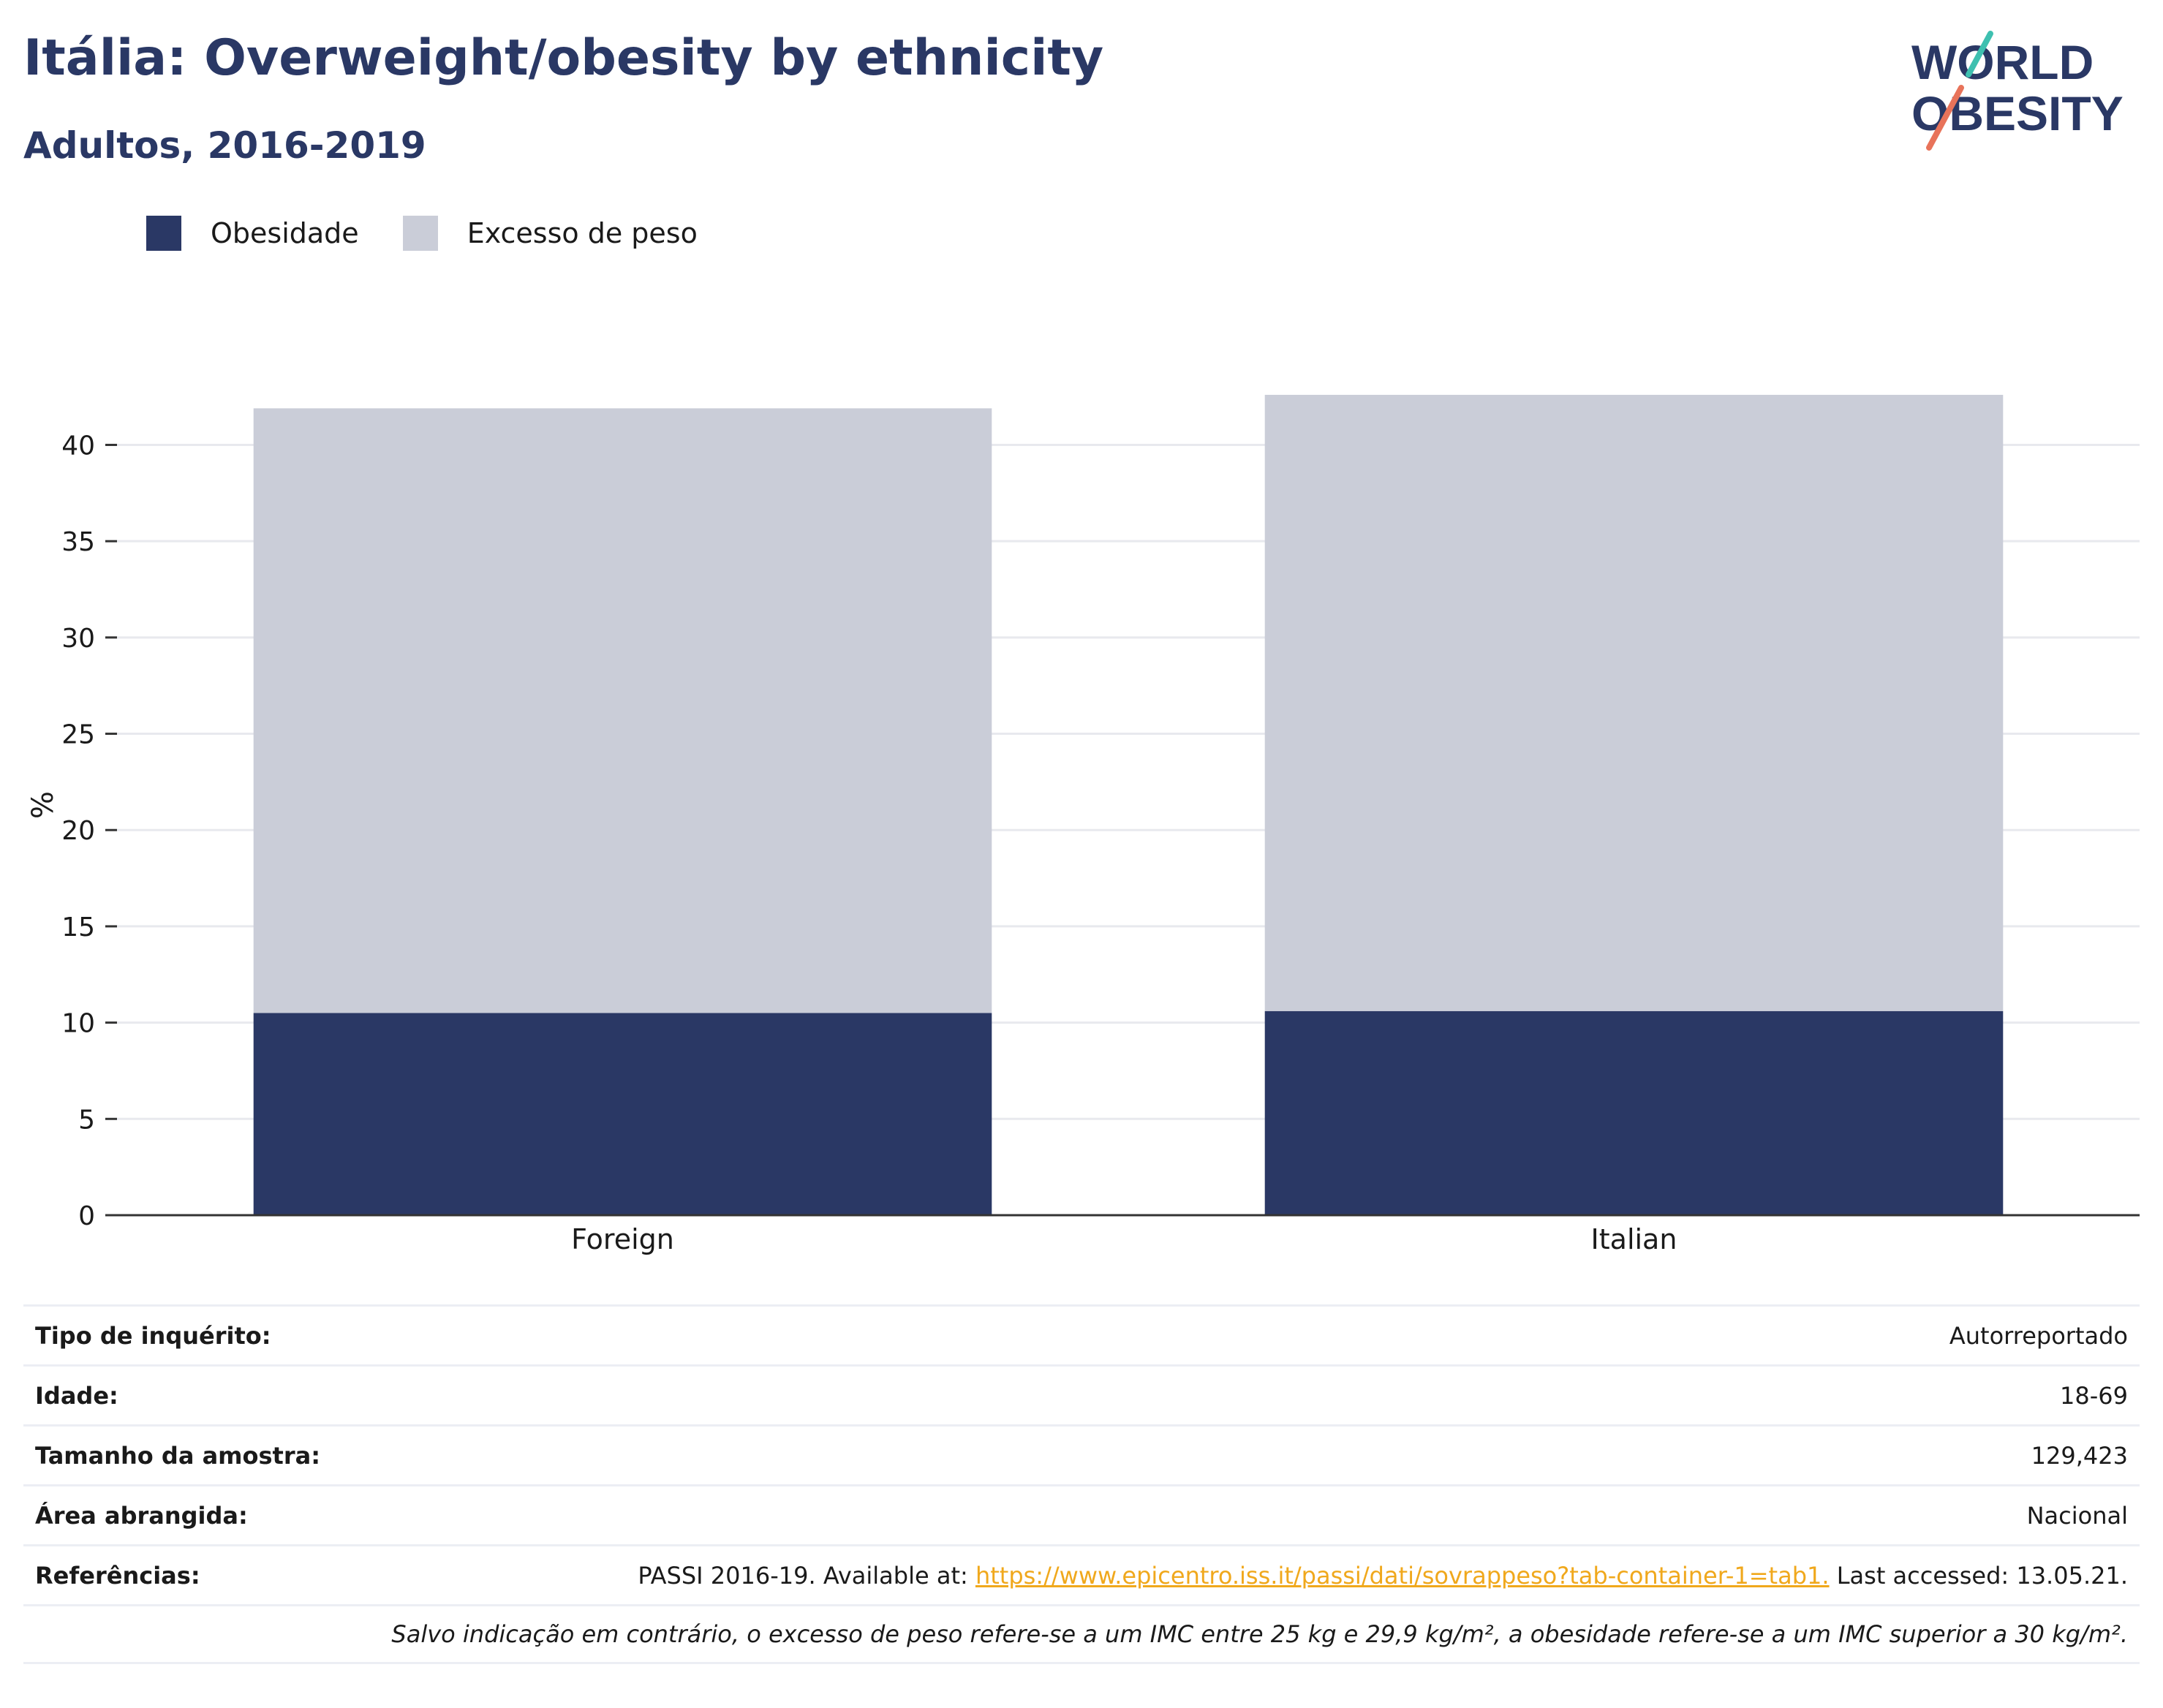 The height and width of the screenshot is (1708, 2163). Describe the element at coordinates (86, 1120) in the screenshot. I see `y-tick-label: 5` at that location.